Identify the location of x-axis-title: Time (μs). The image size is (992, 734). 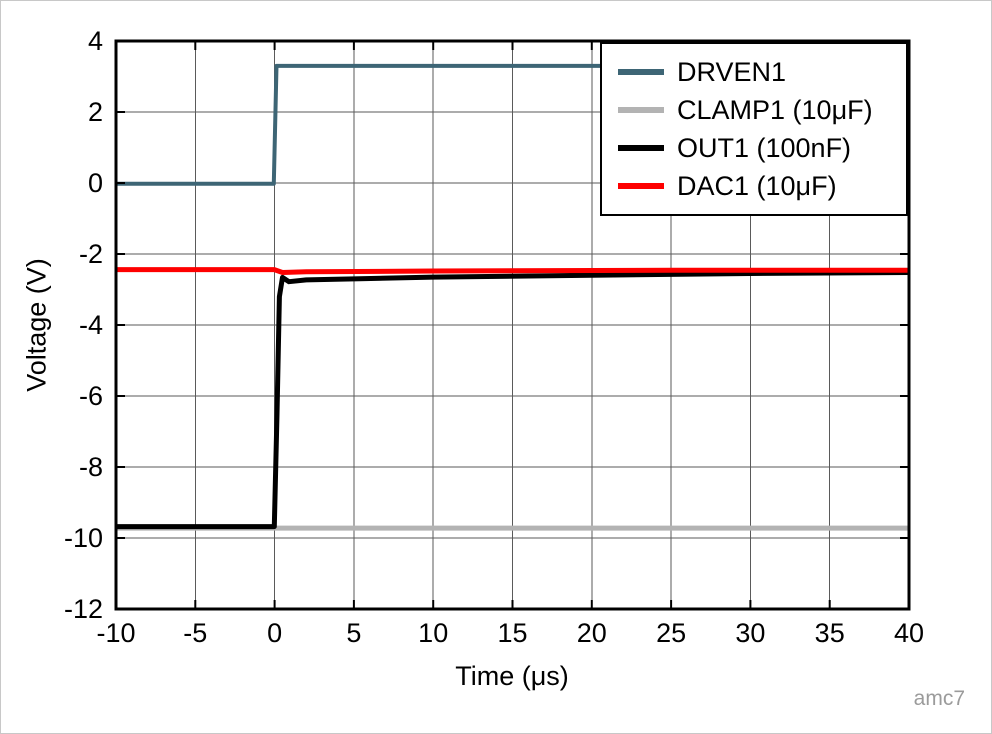
(512, 676).